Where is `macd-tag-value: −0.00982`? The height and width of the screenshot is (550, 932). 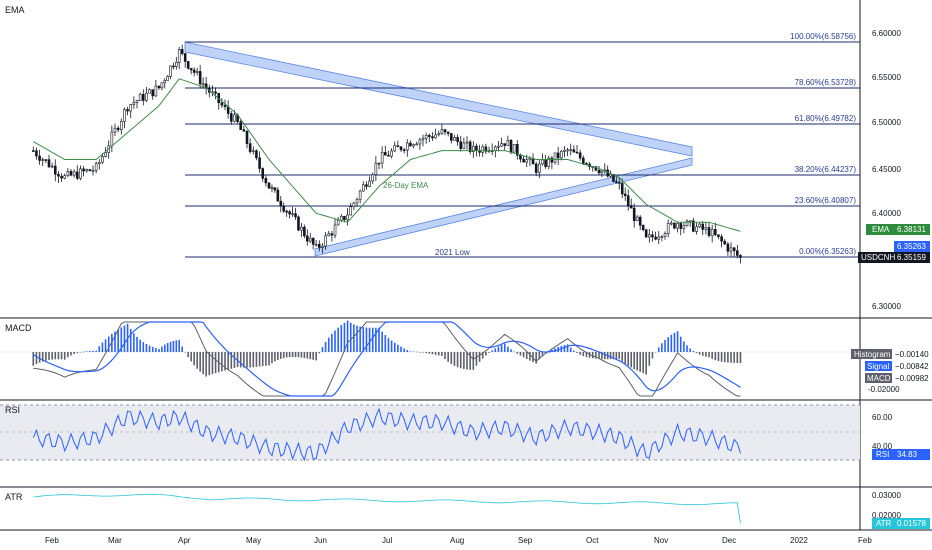 macd-tag-value: −0.00982 is located at coordinates (912, 378).